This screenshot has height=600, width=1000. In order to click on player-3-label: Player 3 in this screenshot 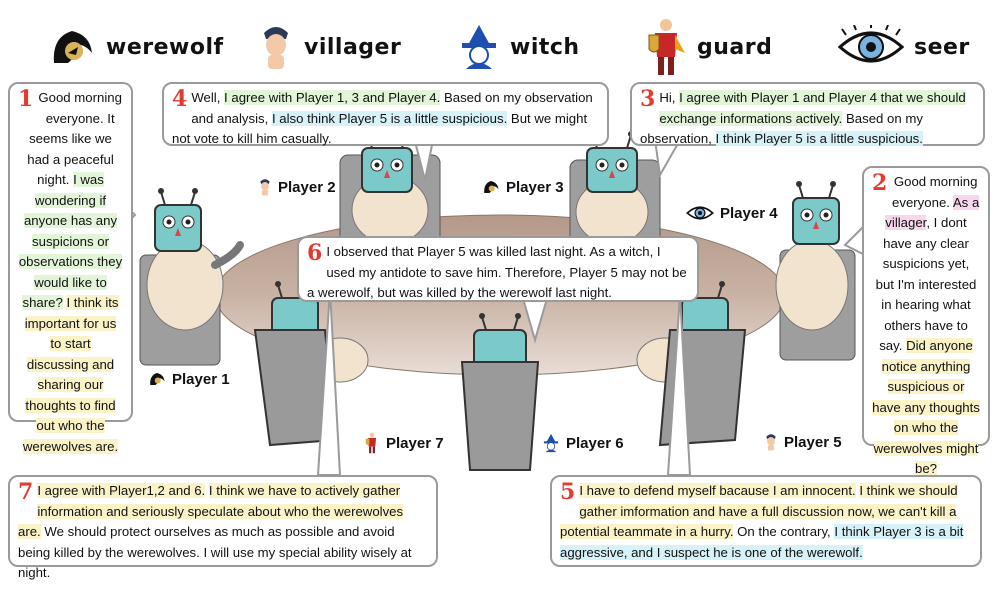, I will do `click(523, 187)`.